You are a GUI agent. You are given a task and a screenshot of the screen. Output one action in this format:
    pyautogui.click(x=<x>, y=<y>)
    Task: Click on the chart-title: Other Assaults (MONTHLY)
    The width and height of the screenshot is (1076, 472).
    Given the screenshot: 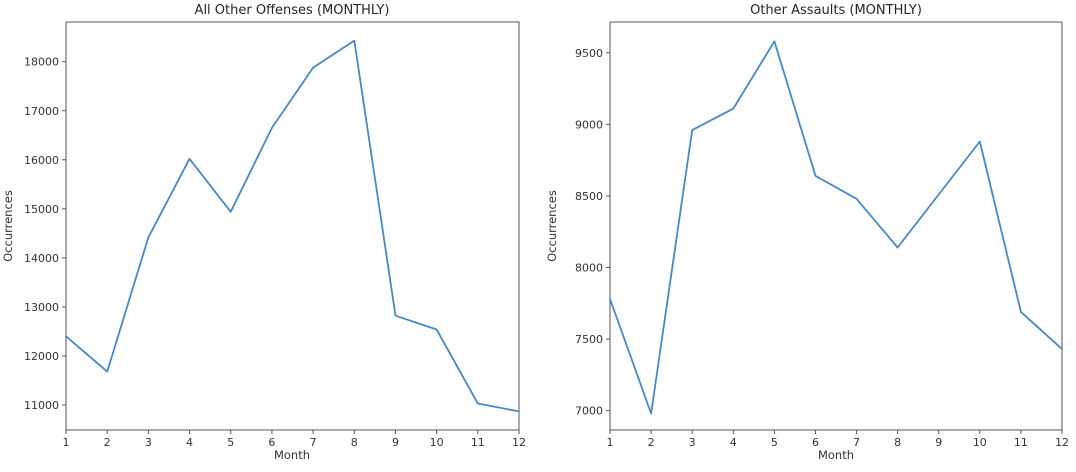 What is the action you would take?
    pyautogui.click(x=836, y=10)
    